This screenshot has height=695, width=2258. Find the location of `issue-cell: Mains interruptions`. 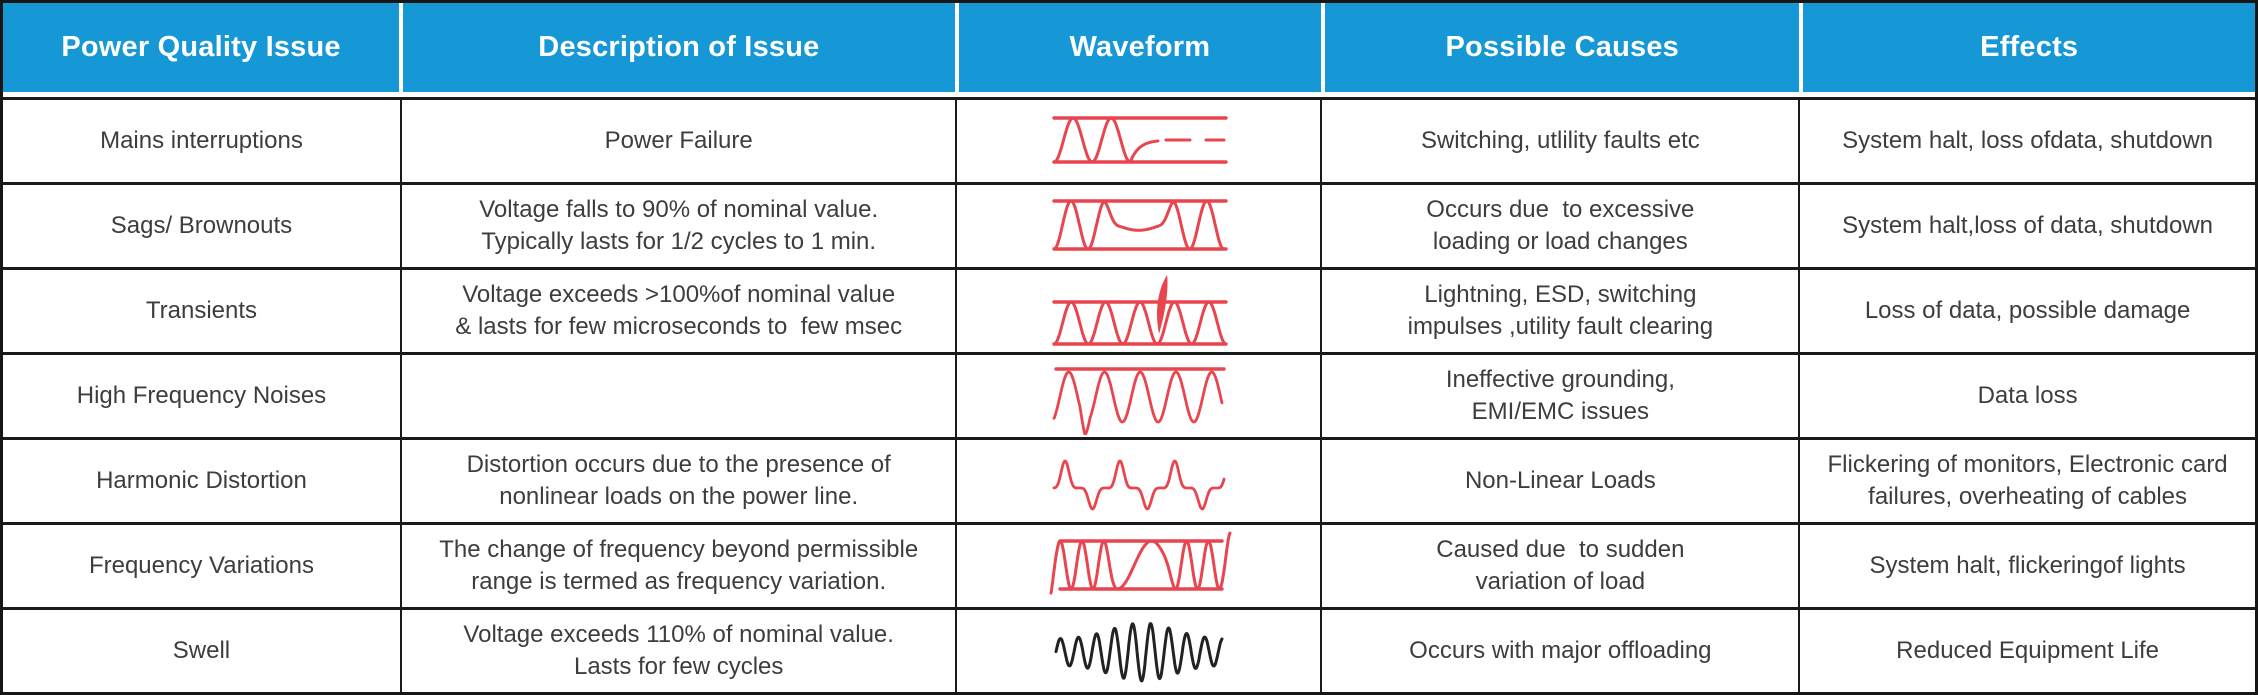

issue-cell: Mains interruptions is located at coordinates (202, 141).